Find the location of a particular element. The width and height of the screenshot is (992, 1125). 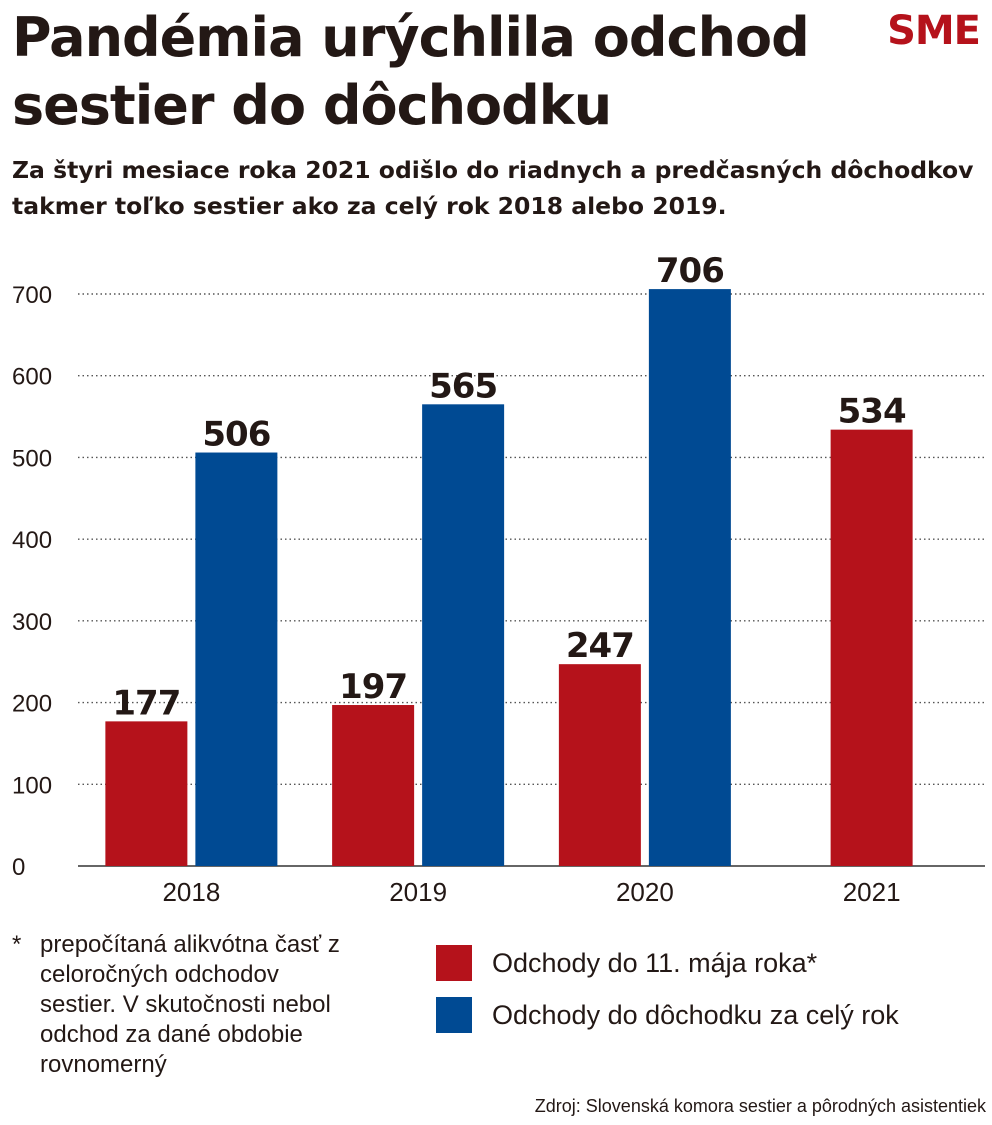

y-tick-label: 100 is located at coordinates (32, 785).